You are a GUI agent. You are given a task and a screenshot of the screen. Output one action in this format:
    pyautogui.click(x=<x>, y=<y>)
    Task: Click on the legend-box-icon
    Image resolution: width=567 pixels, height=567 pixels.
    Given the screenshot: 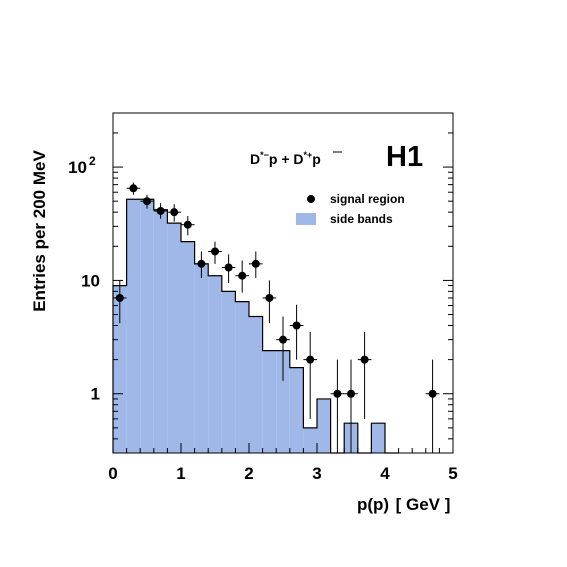 What is the action you would take?
    pyautogui.click(x=306, y=219)
    